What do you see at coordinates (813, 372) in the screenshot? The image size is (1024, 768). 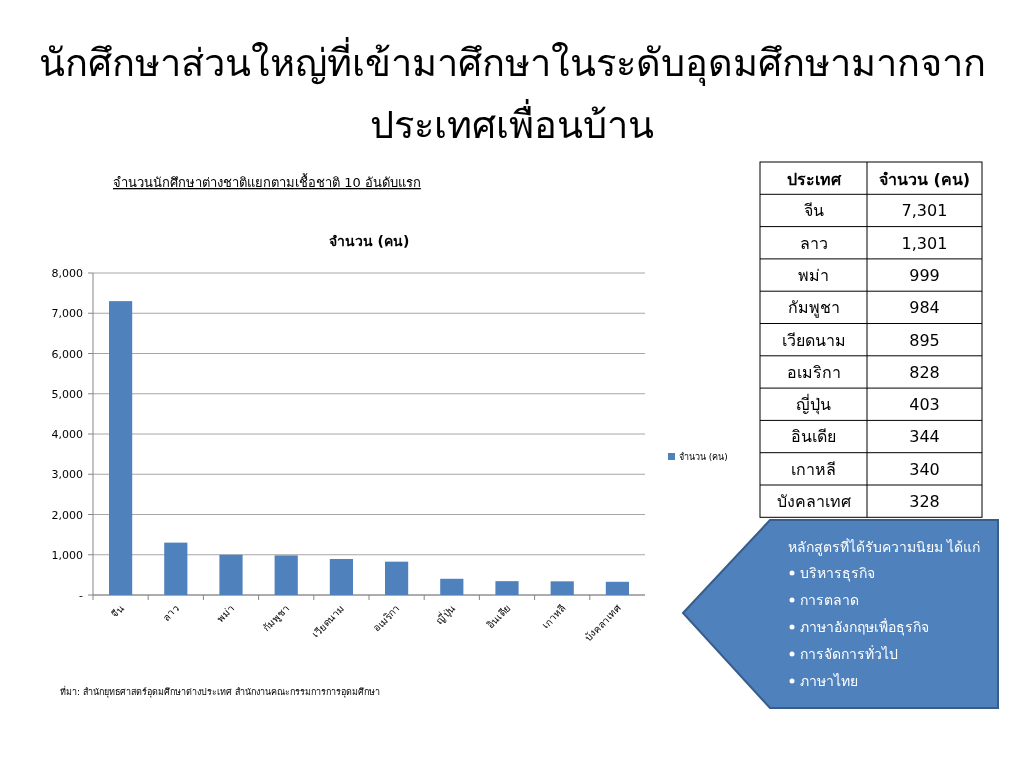 I see `category-label: อเมริกา` at bounding box center [813, 372].